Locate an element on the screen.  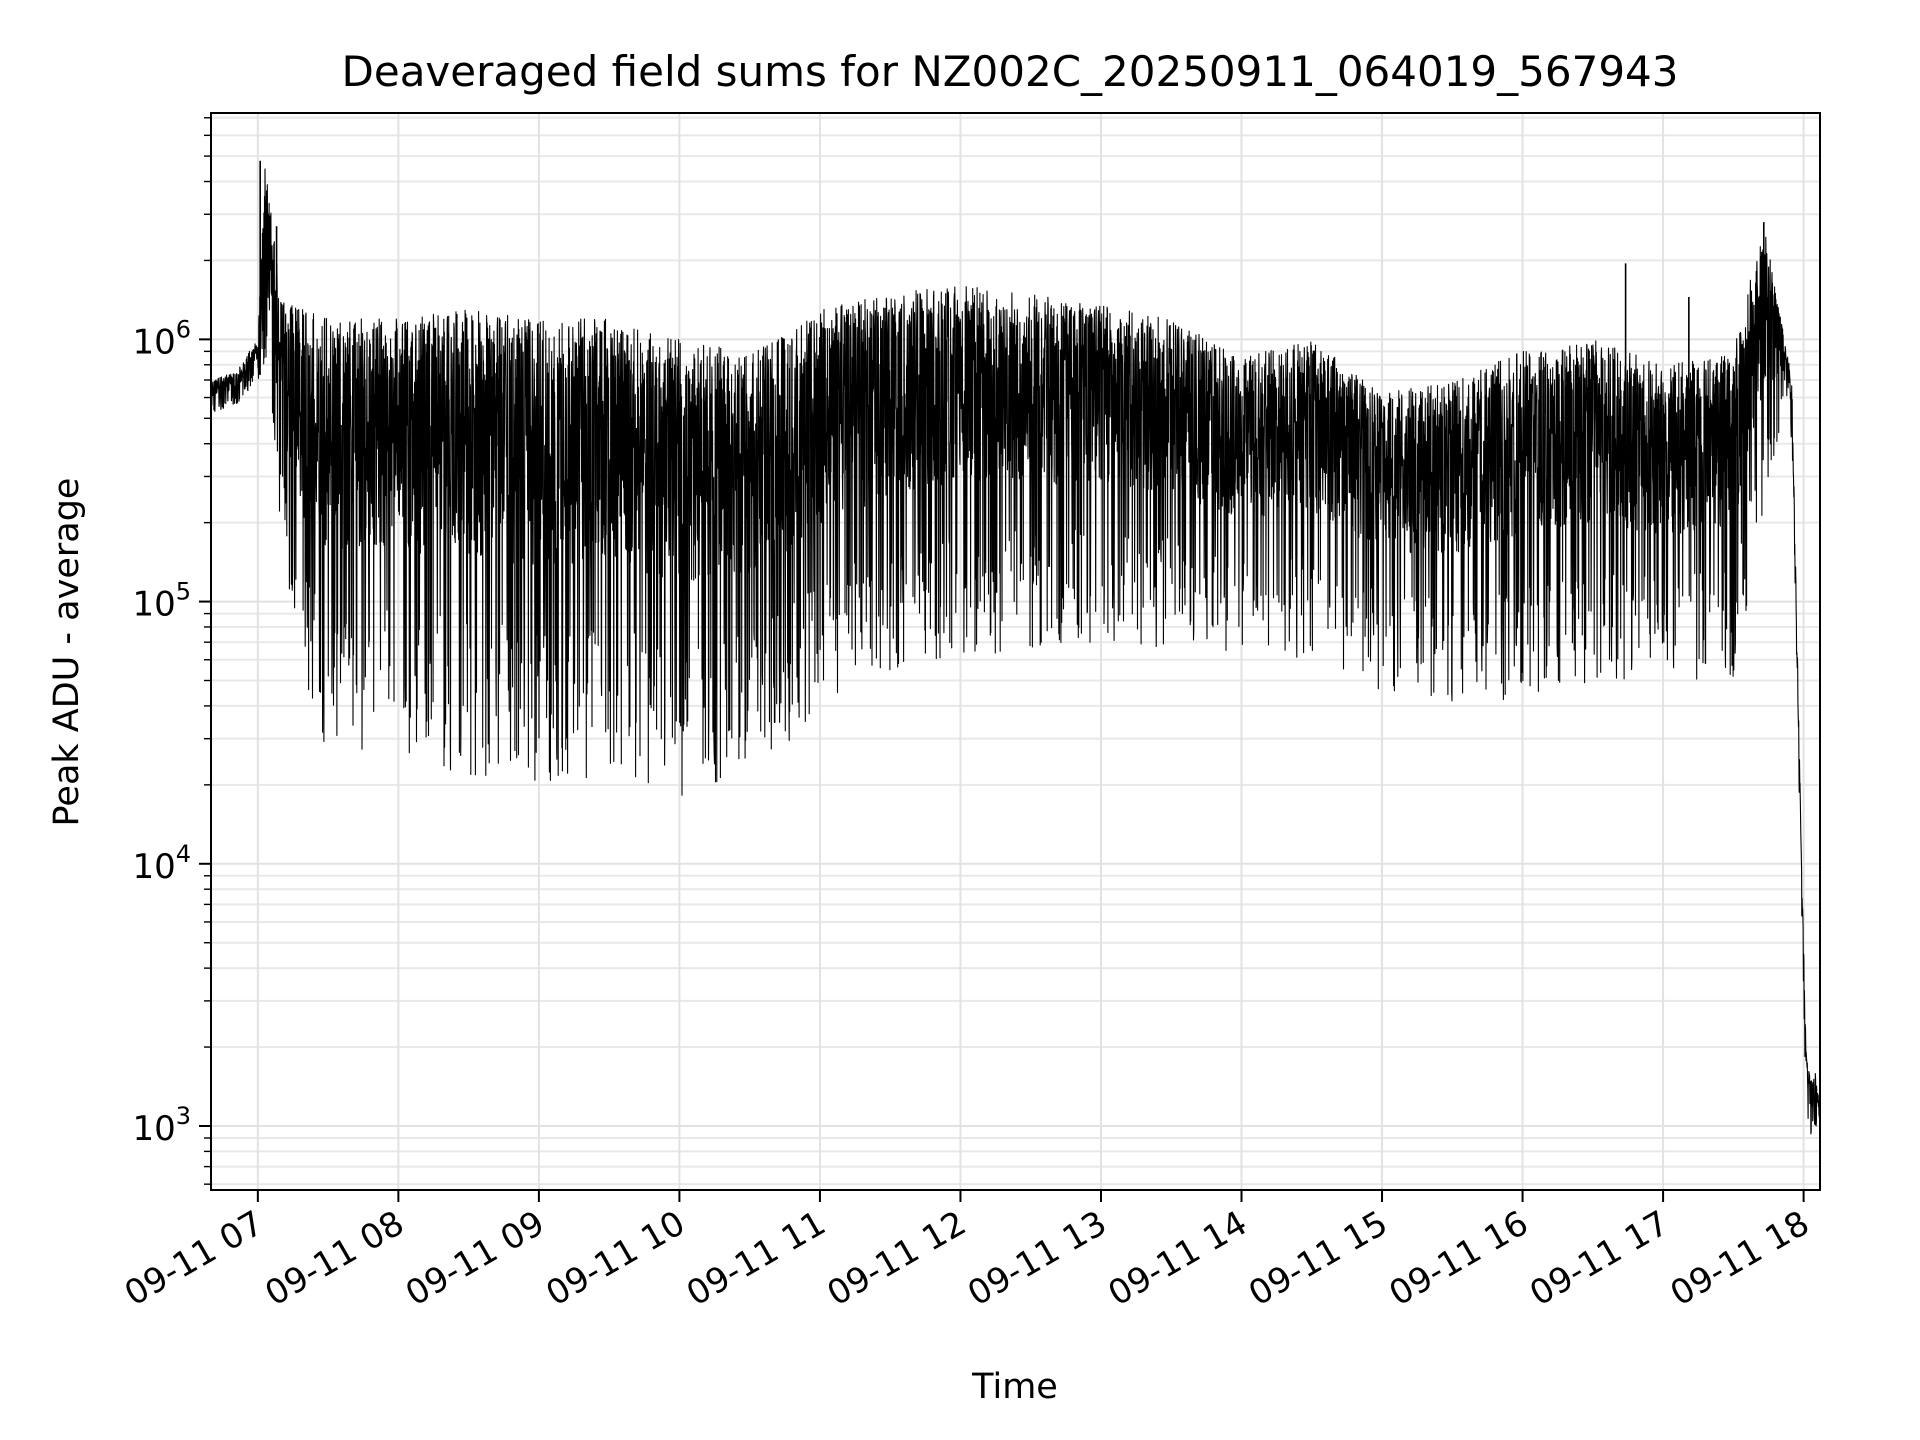
x-tick-label: 09-11 18 is located at coordinates (1740, 1258).